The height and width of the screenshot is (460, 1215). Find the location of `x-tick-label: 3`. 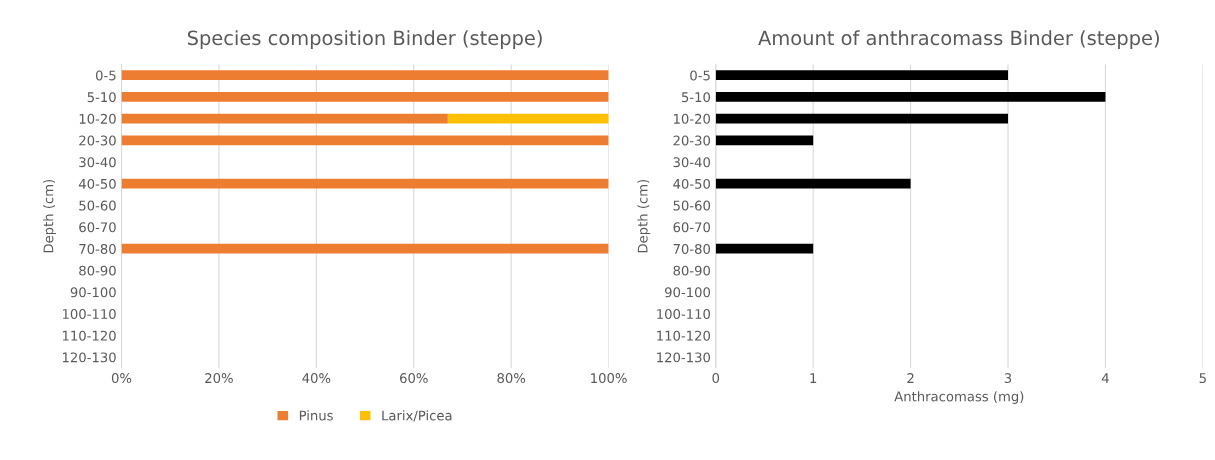

x-tick-label: 3 is located at coordinates (1008, 378).